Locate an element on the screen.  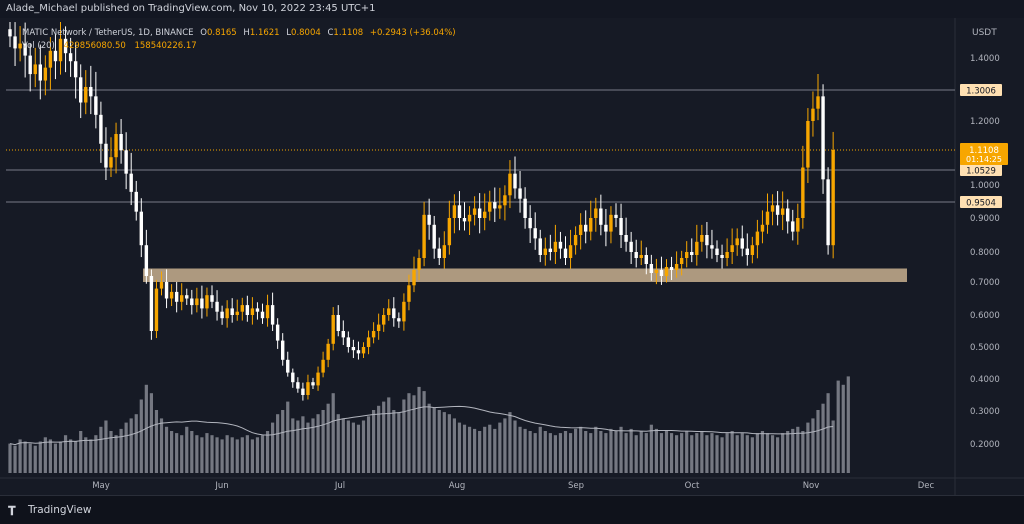
volume-value: 429856080.50 is located at coordinates (94, 46).